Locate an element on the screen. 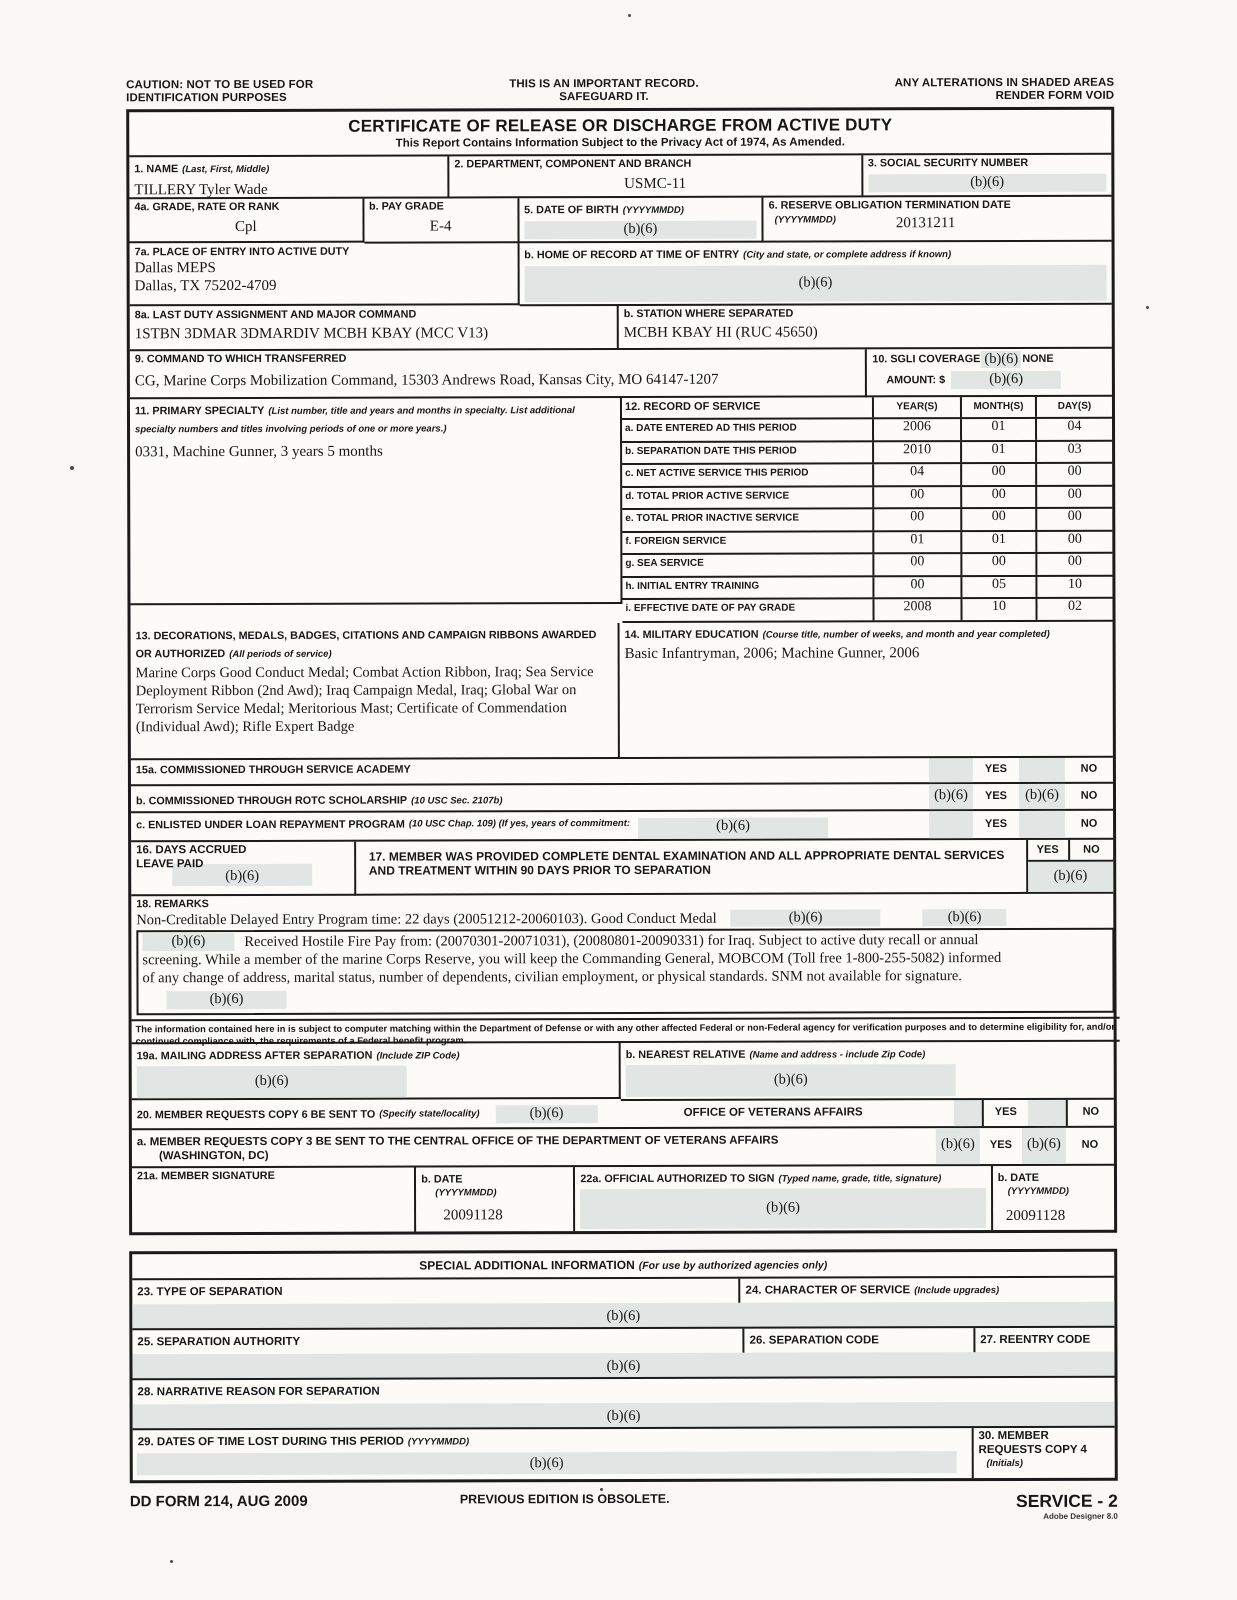 The image size is (1237, 1600). field-member-sign-date-value: 20091128 is located at coordinates (473, 1215).